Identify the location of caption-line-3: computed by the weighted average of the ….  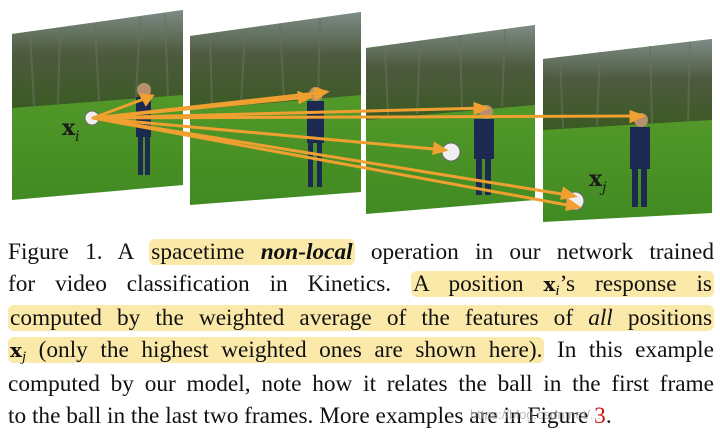
(361, 319).